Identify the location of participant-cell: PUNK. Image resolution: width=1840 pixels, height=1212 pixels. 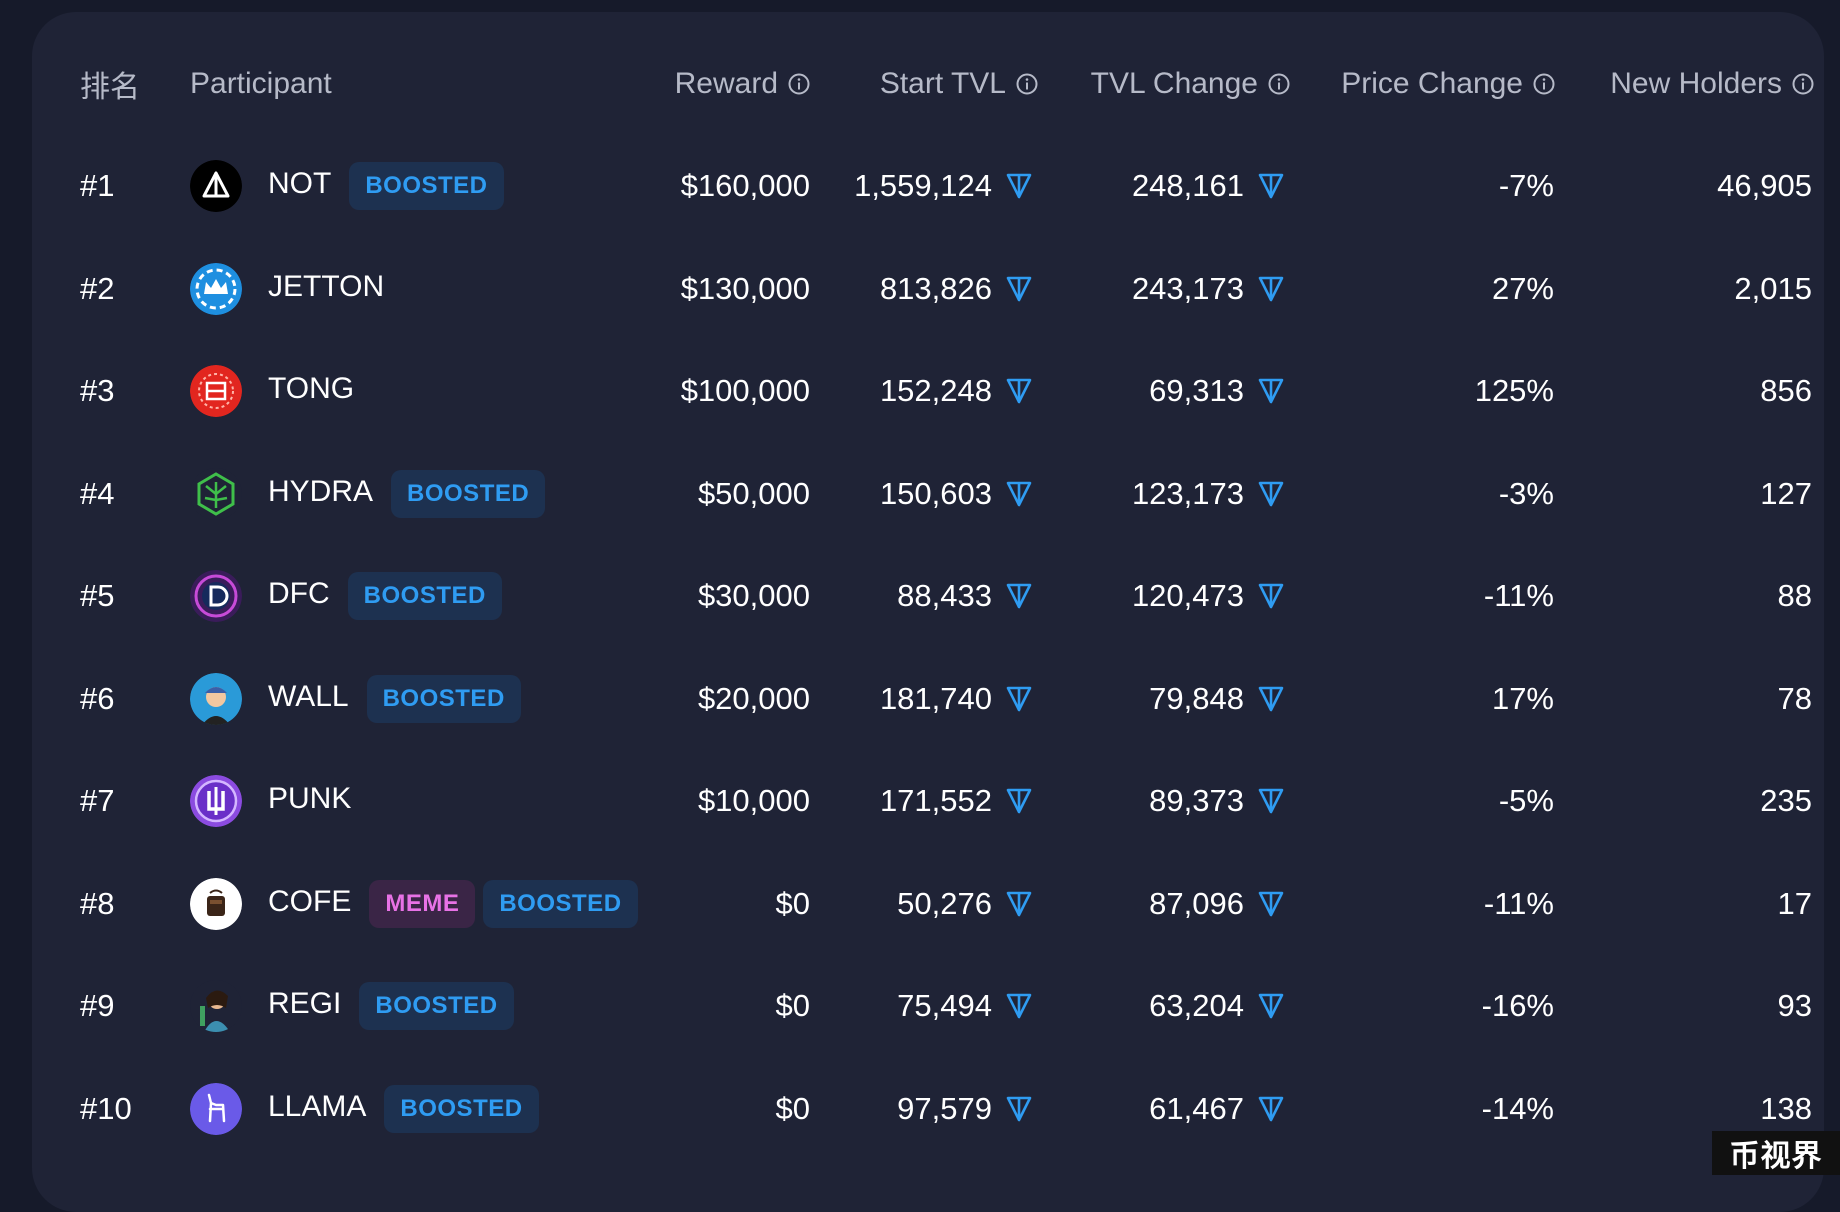
(270, 801).